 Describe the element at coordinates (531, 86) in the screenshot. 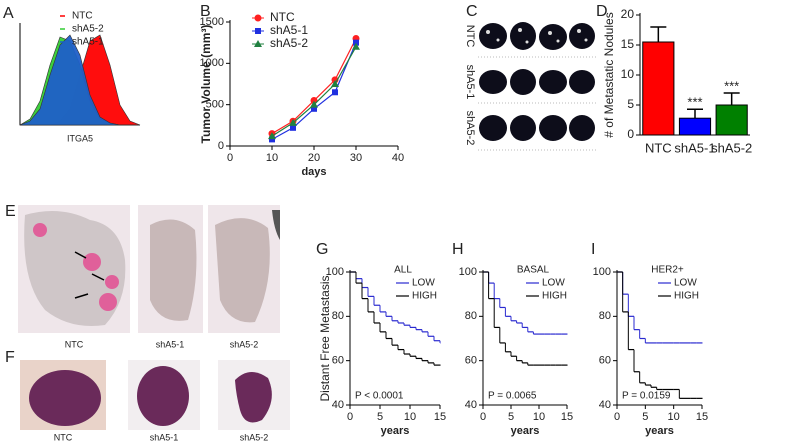

I see `panel-c-images: NTC shA5-1 shA5-2` at that location.